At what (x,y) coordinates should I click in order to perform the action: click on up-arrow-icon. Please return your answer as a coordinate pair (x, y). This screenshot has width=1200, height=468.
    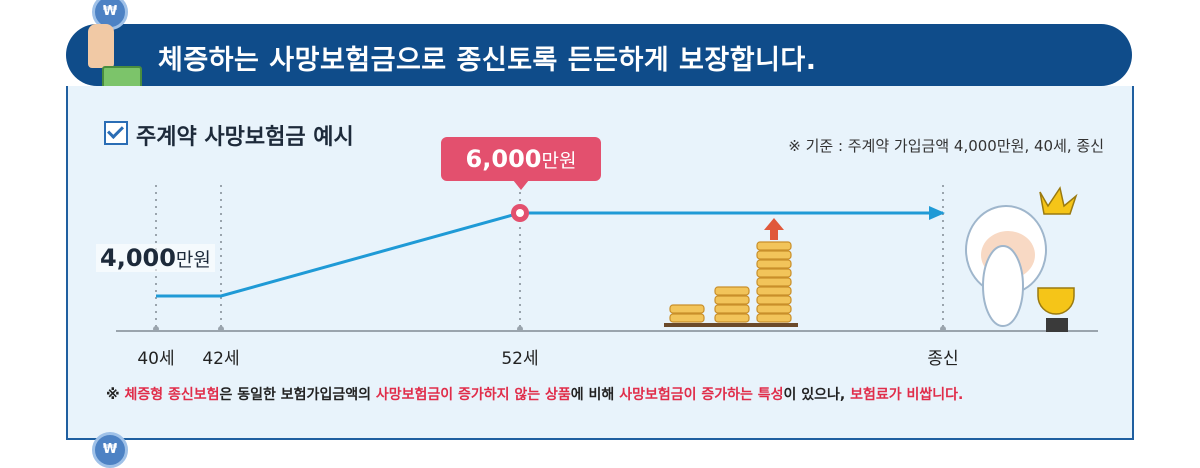
    Looking at the image, I should click on (774, 229).